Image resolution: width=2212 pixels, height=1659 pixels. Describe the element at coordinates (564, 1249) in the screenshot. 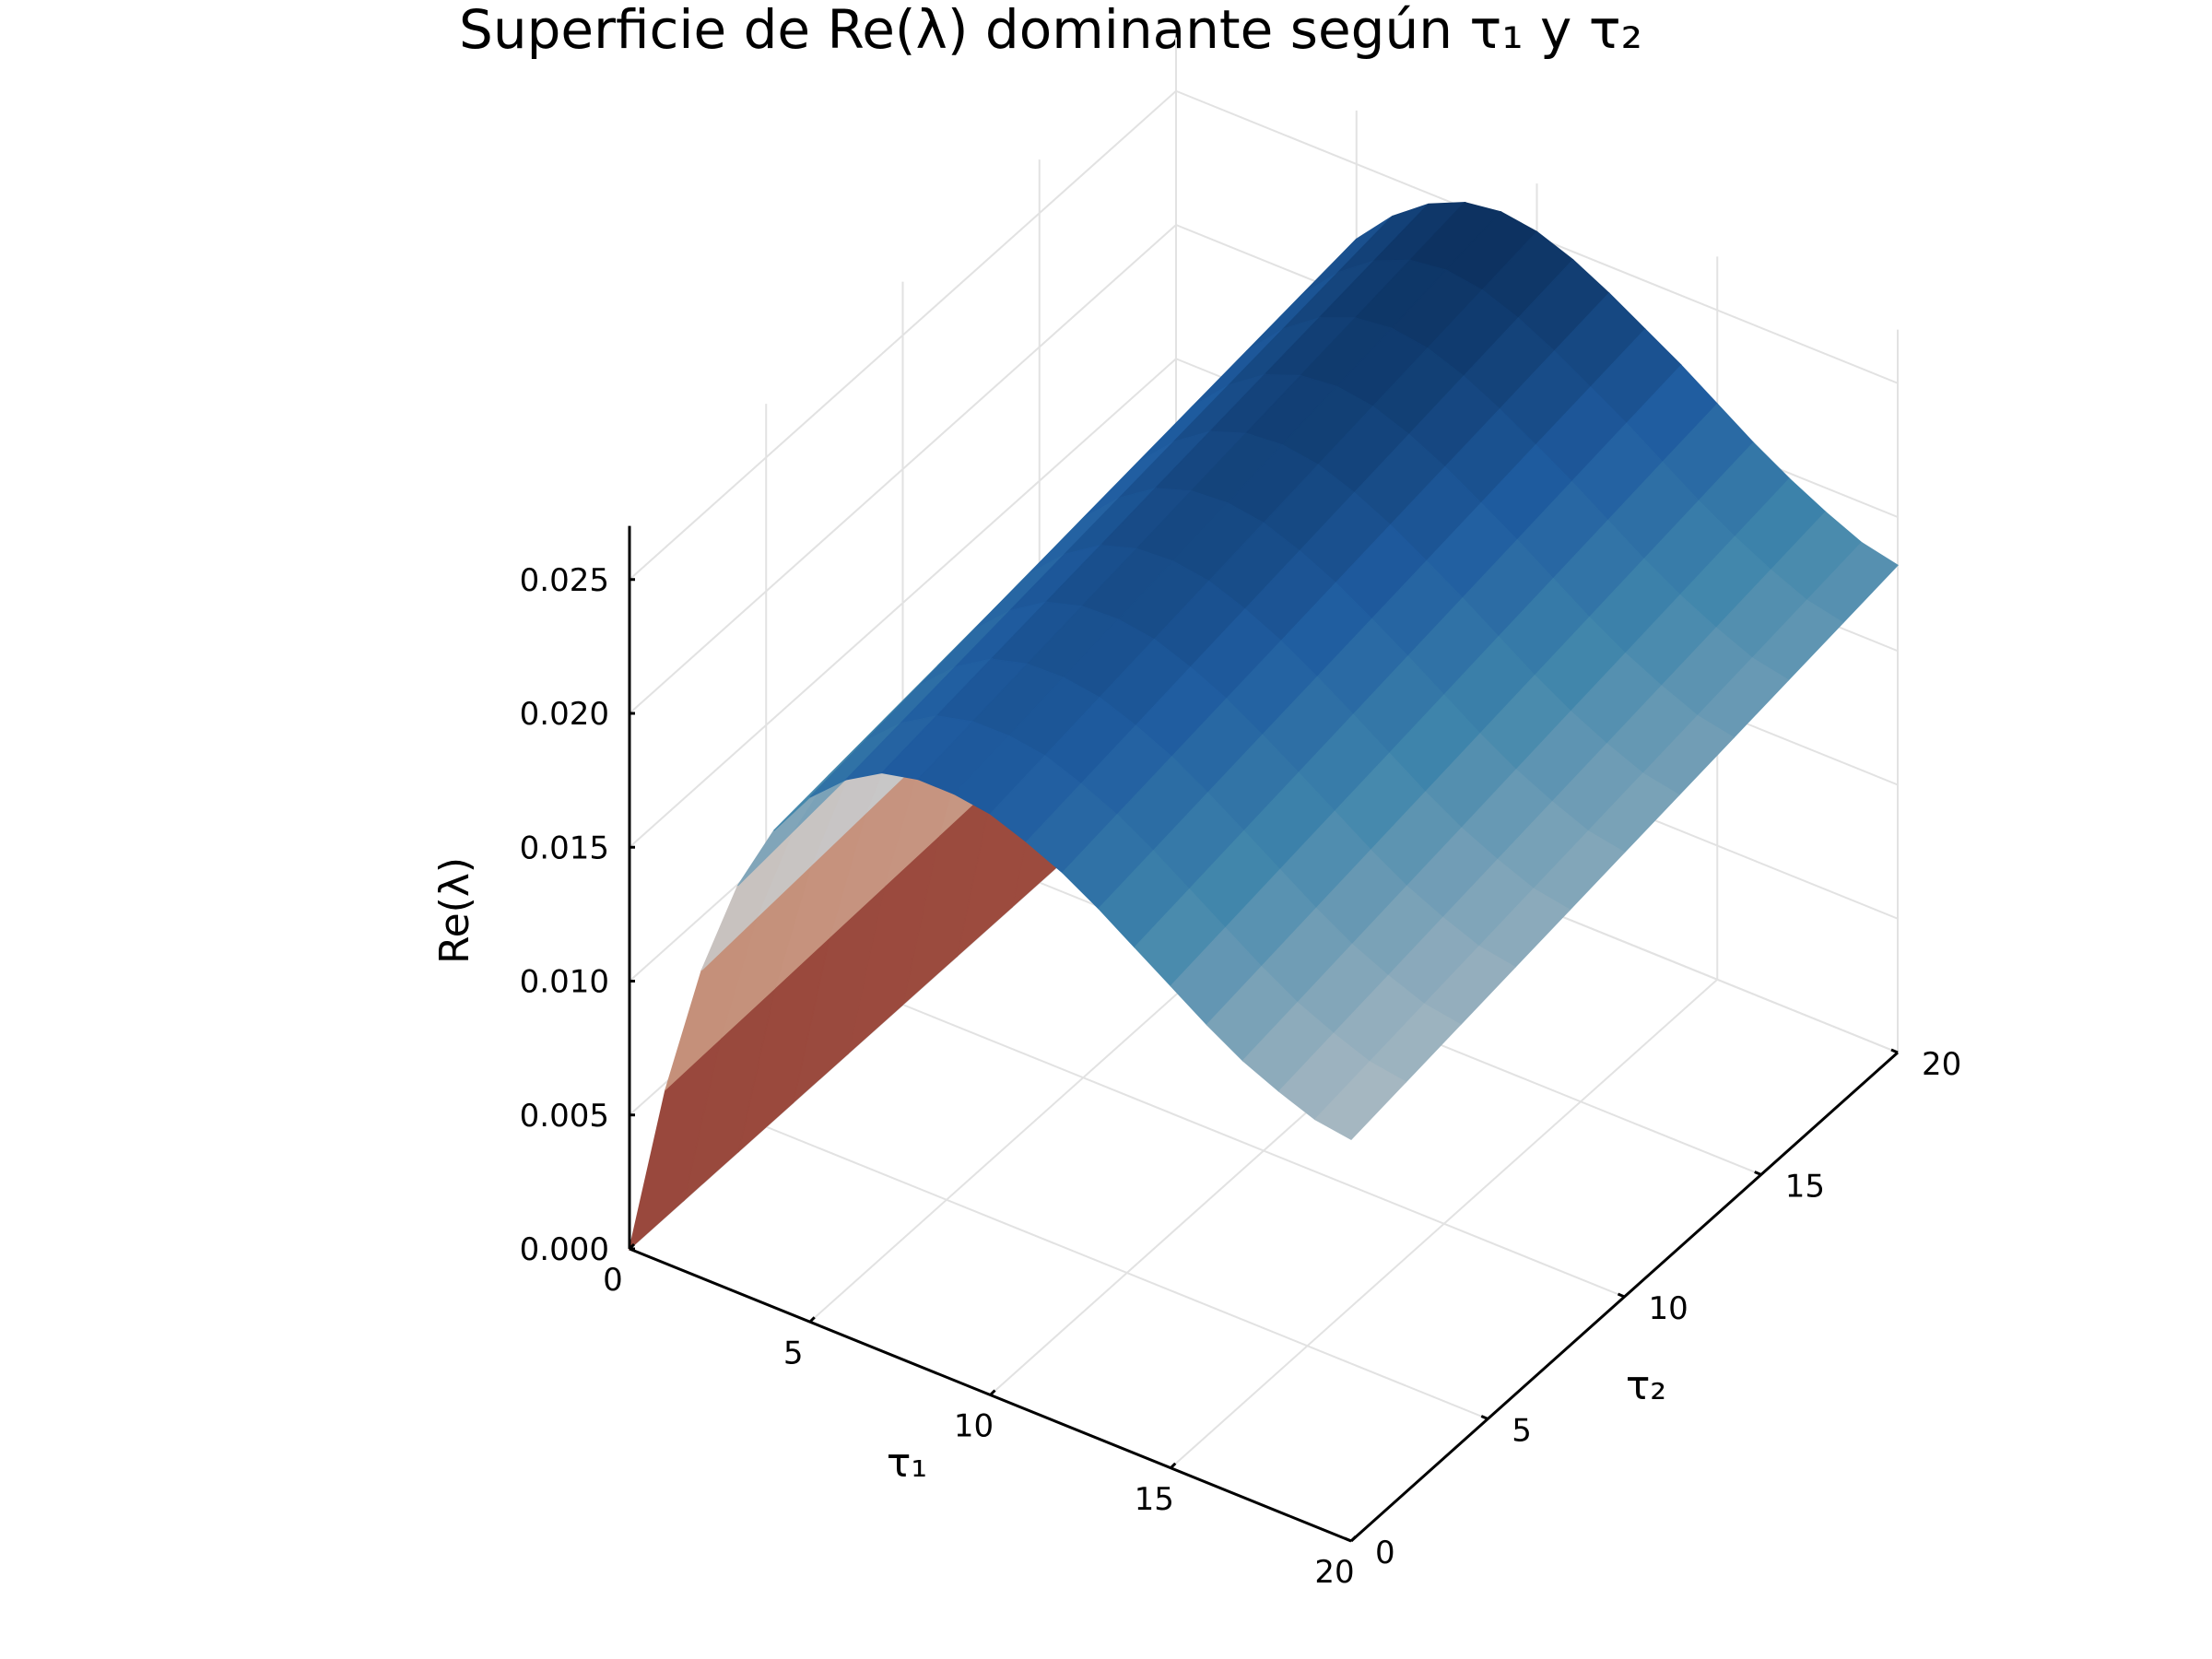

I see `z-tick-label: 0.000` at that location.